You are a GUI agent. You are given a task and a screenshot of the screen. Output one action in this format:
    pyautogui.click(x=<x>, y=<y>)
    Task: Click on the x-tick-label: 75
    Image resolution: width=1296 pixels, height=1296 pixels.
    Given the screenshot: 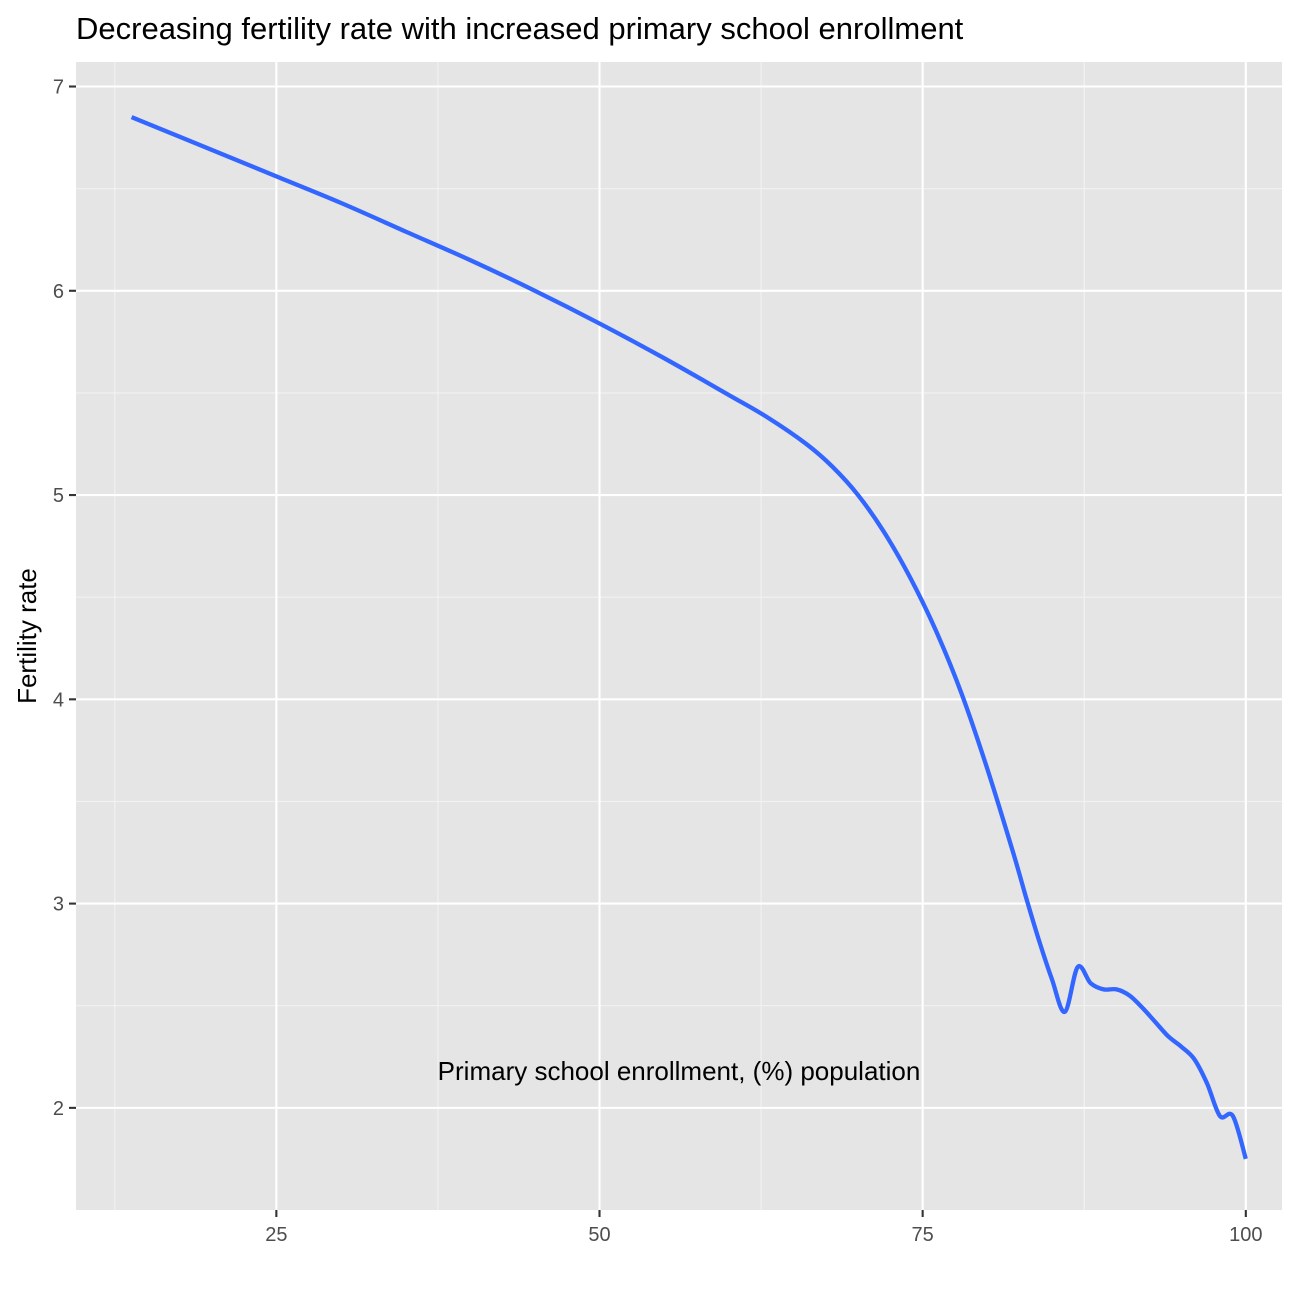 What is the action you would take?
    pyautogui.click(x=923, y=1235)
    